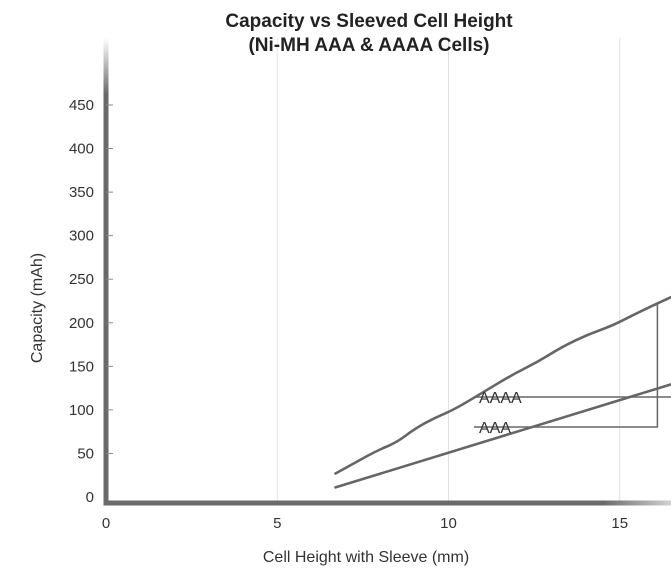 The image size is (671, 580). Describe the element at coordinates (90, 497) in the screenshot. I see `y-tick-label-0: 0` at that location.